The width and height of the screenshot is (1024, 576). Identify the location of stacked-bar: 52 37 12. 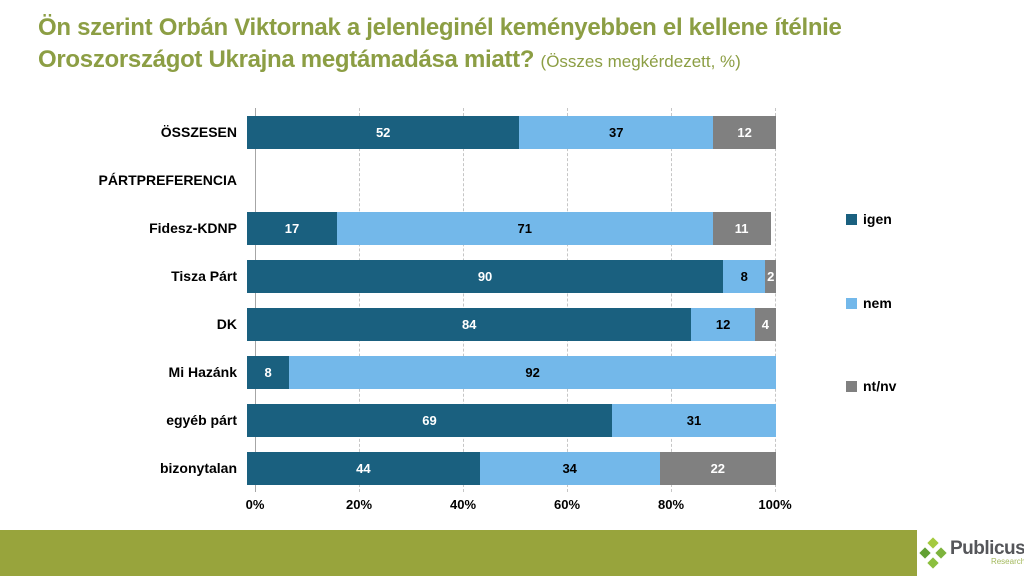
(511, 132).